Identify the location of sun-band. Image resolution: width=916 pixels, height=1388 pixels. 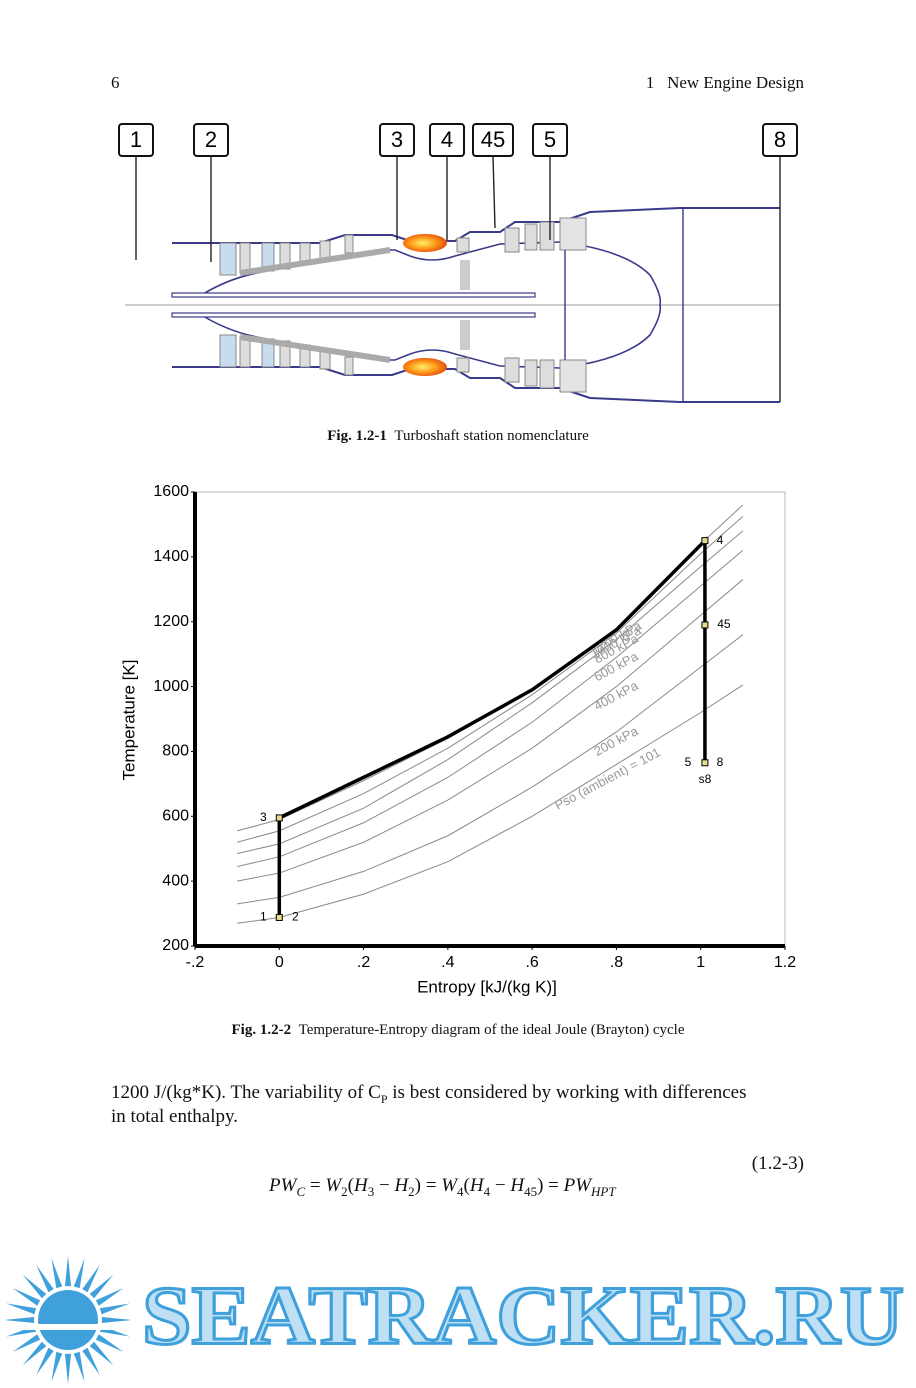
(69, 1327).